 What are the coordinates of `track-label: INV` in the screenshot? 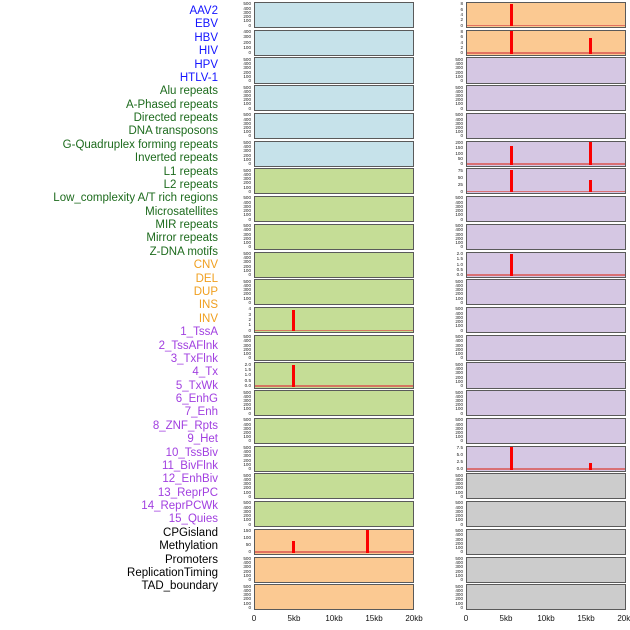 It's located at (208, 318).